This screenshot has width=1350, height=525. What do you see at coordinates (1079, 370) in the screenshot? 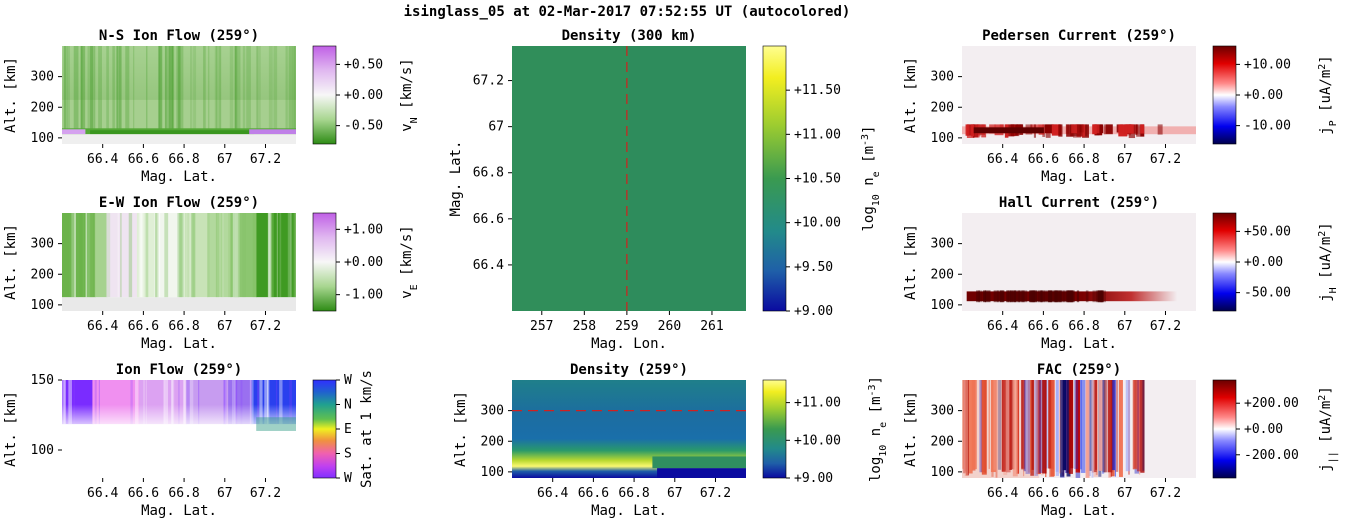
I see `fac-title: FAC (259°)` at bounding box center [1079, 370].